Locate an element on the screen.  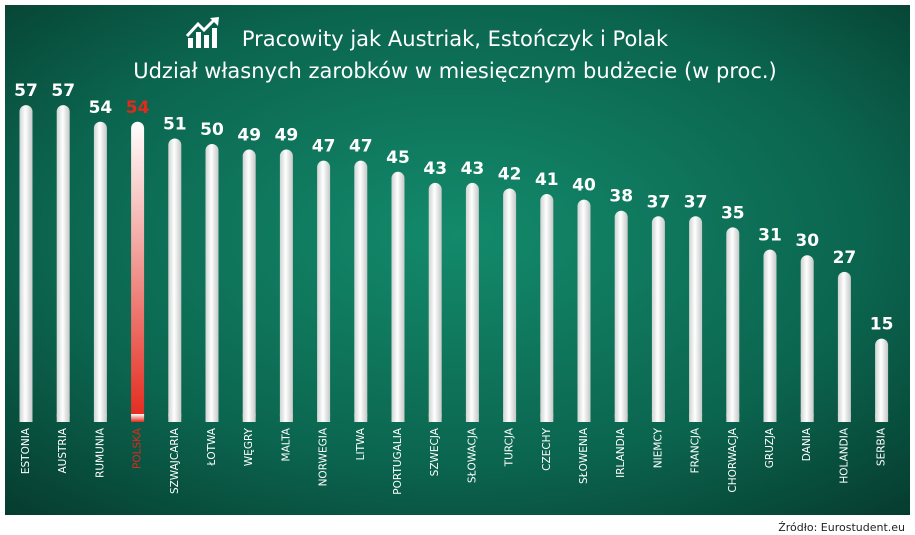
x-tick-label: FRANCJA is located at coordinates (696, 450).